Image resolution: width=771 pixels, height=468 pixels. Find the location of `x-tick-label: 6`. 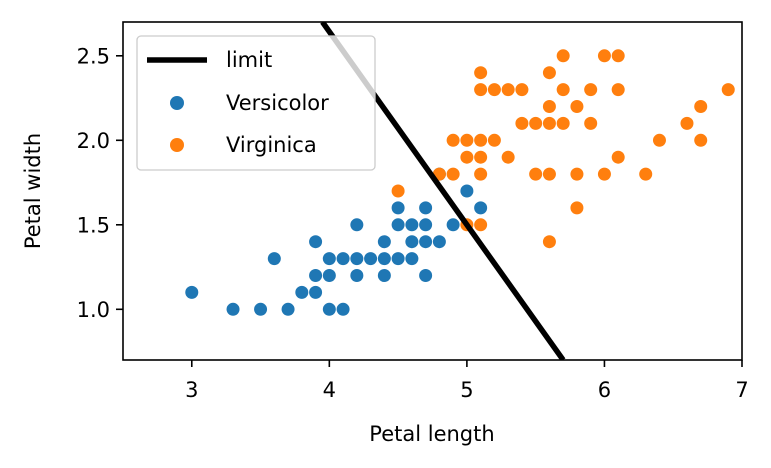

x-tick-label: 6 is located at coordinates (604, 390).